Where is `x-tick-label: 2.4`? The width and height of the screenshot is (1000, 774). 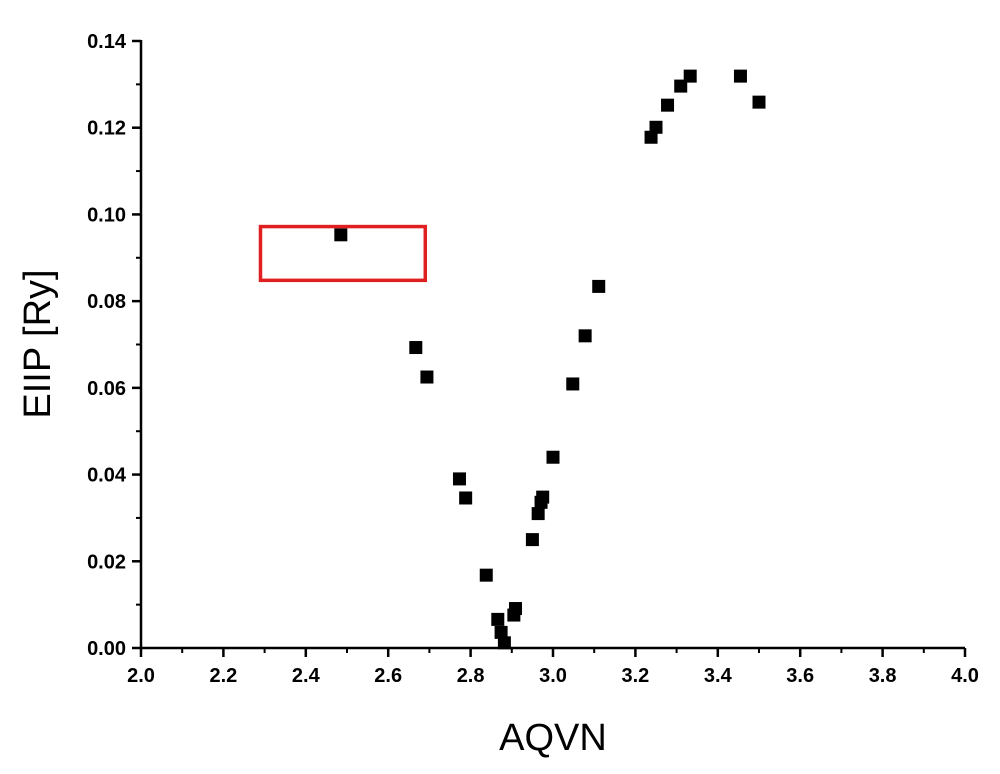 x-tick-label: 2.4 is located at coordinates (306, 676).